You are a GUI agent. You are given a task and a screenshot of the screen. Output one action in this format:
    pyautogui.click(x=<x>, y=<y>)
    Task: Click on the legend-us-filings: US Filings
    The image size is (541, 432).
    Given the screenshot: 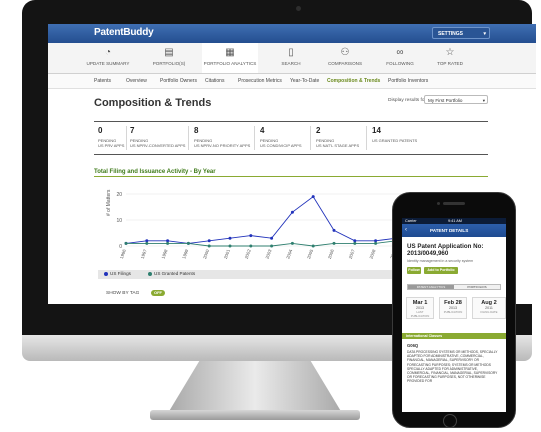 What is the action you would take?
    pyautogui.click(x=117, y=273)
    